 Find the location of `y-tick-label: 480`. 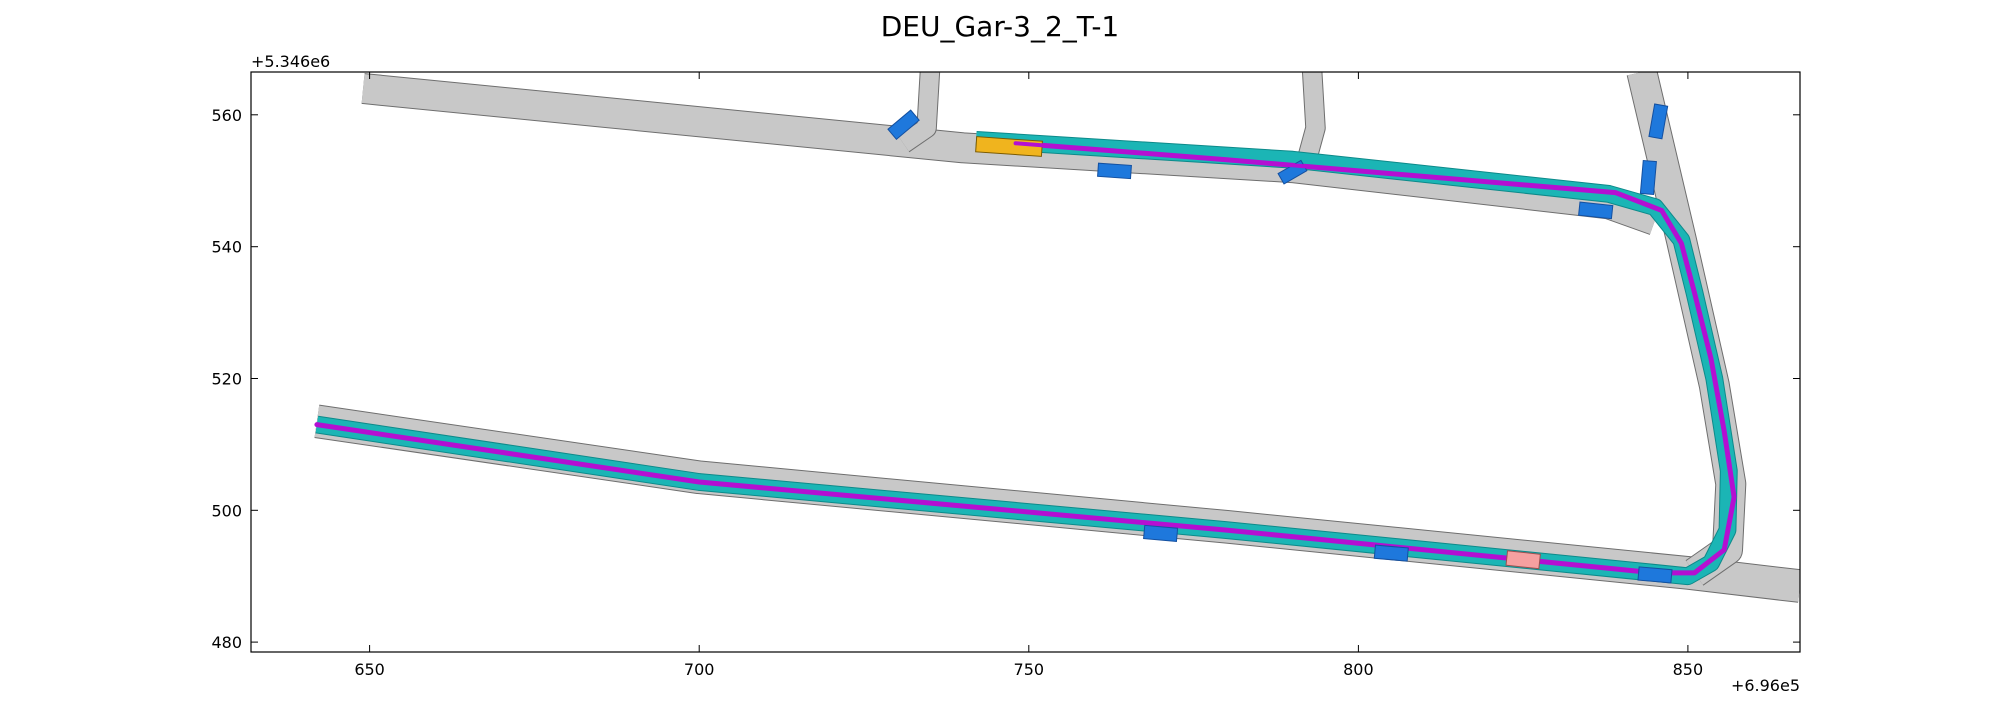

y-tick-label: 480 is located at coordinates (226, 642).